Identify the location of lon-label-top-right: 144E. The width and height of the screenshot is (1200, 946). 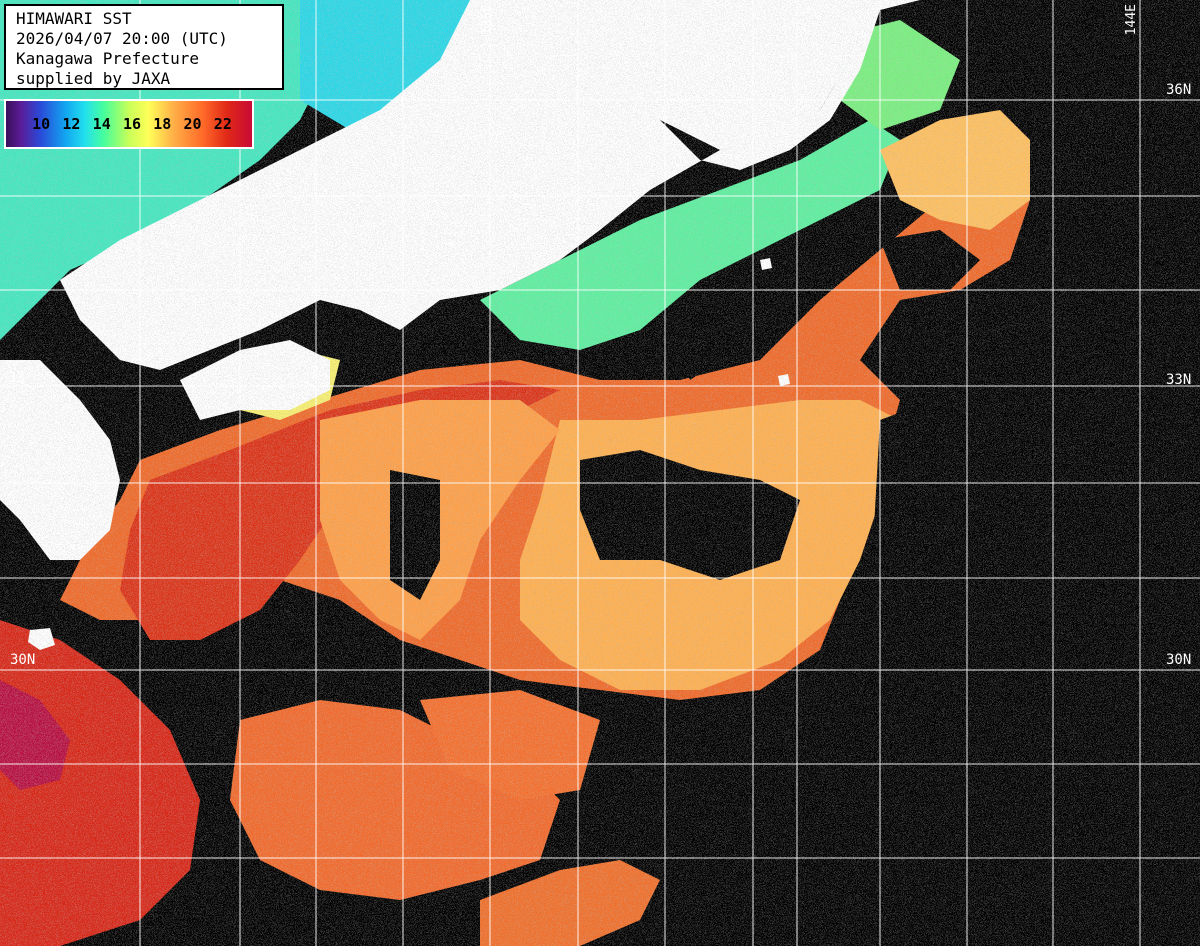
(1131, 20).